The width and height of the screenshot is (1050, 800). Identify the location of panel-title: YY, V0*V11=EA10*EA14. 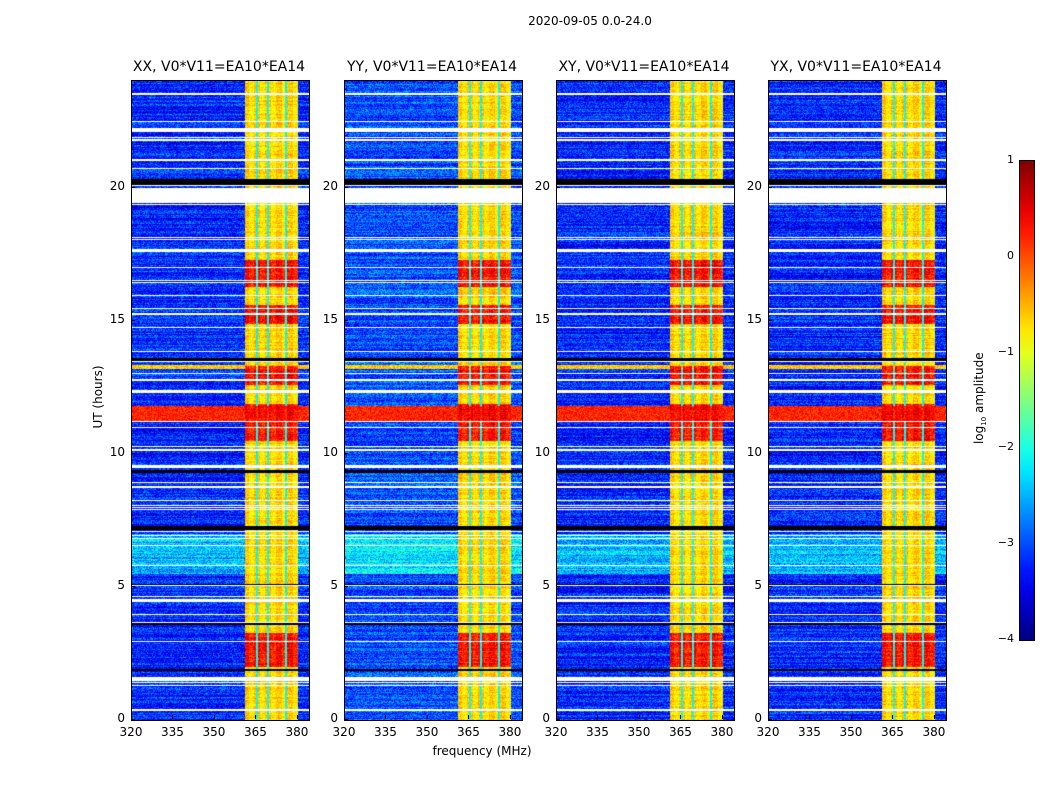
(432, 67).